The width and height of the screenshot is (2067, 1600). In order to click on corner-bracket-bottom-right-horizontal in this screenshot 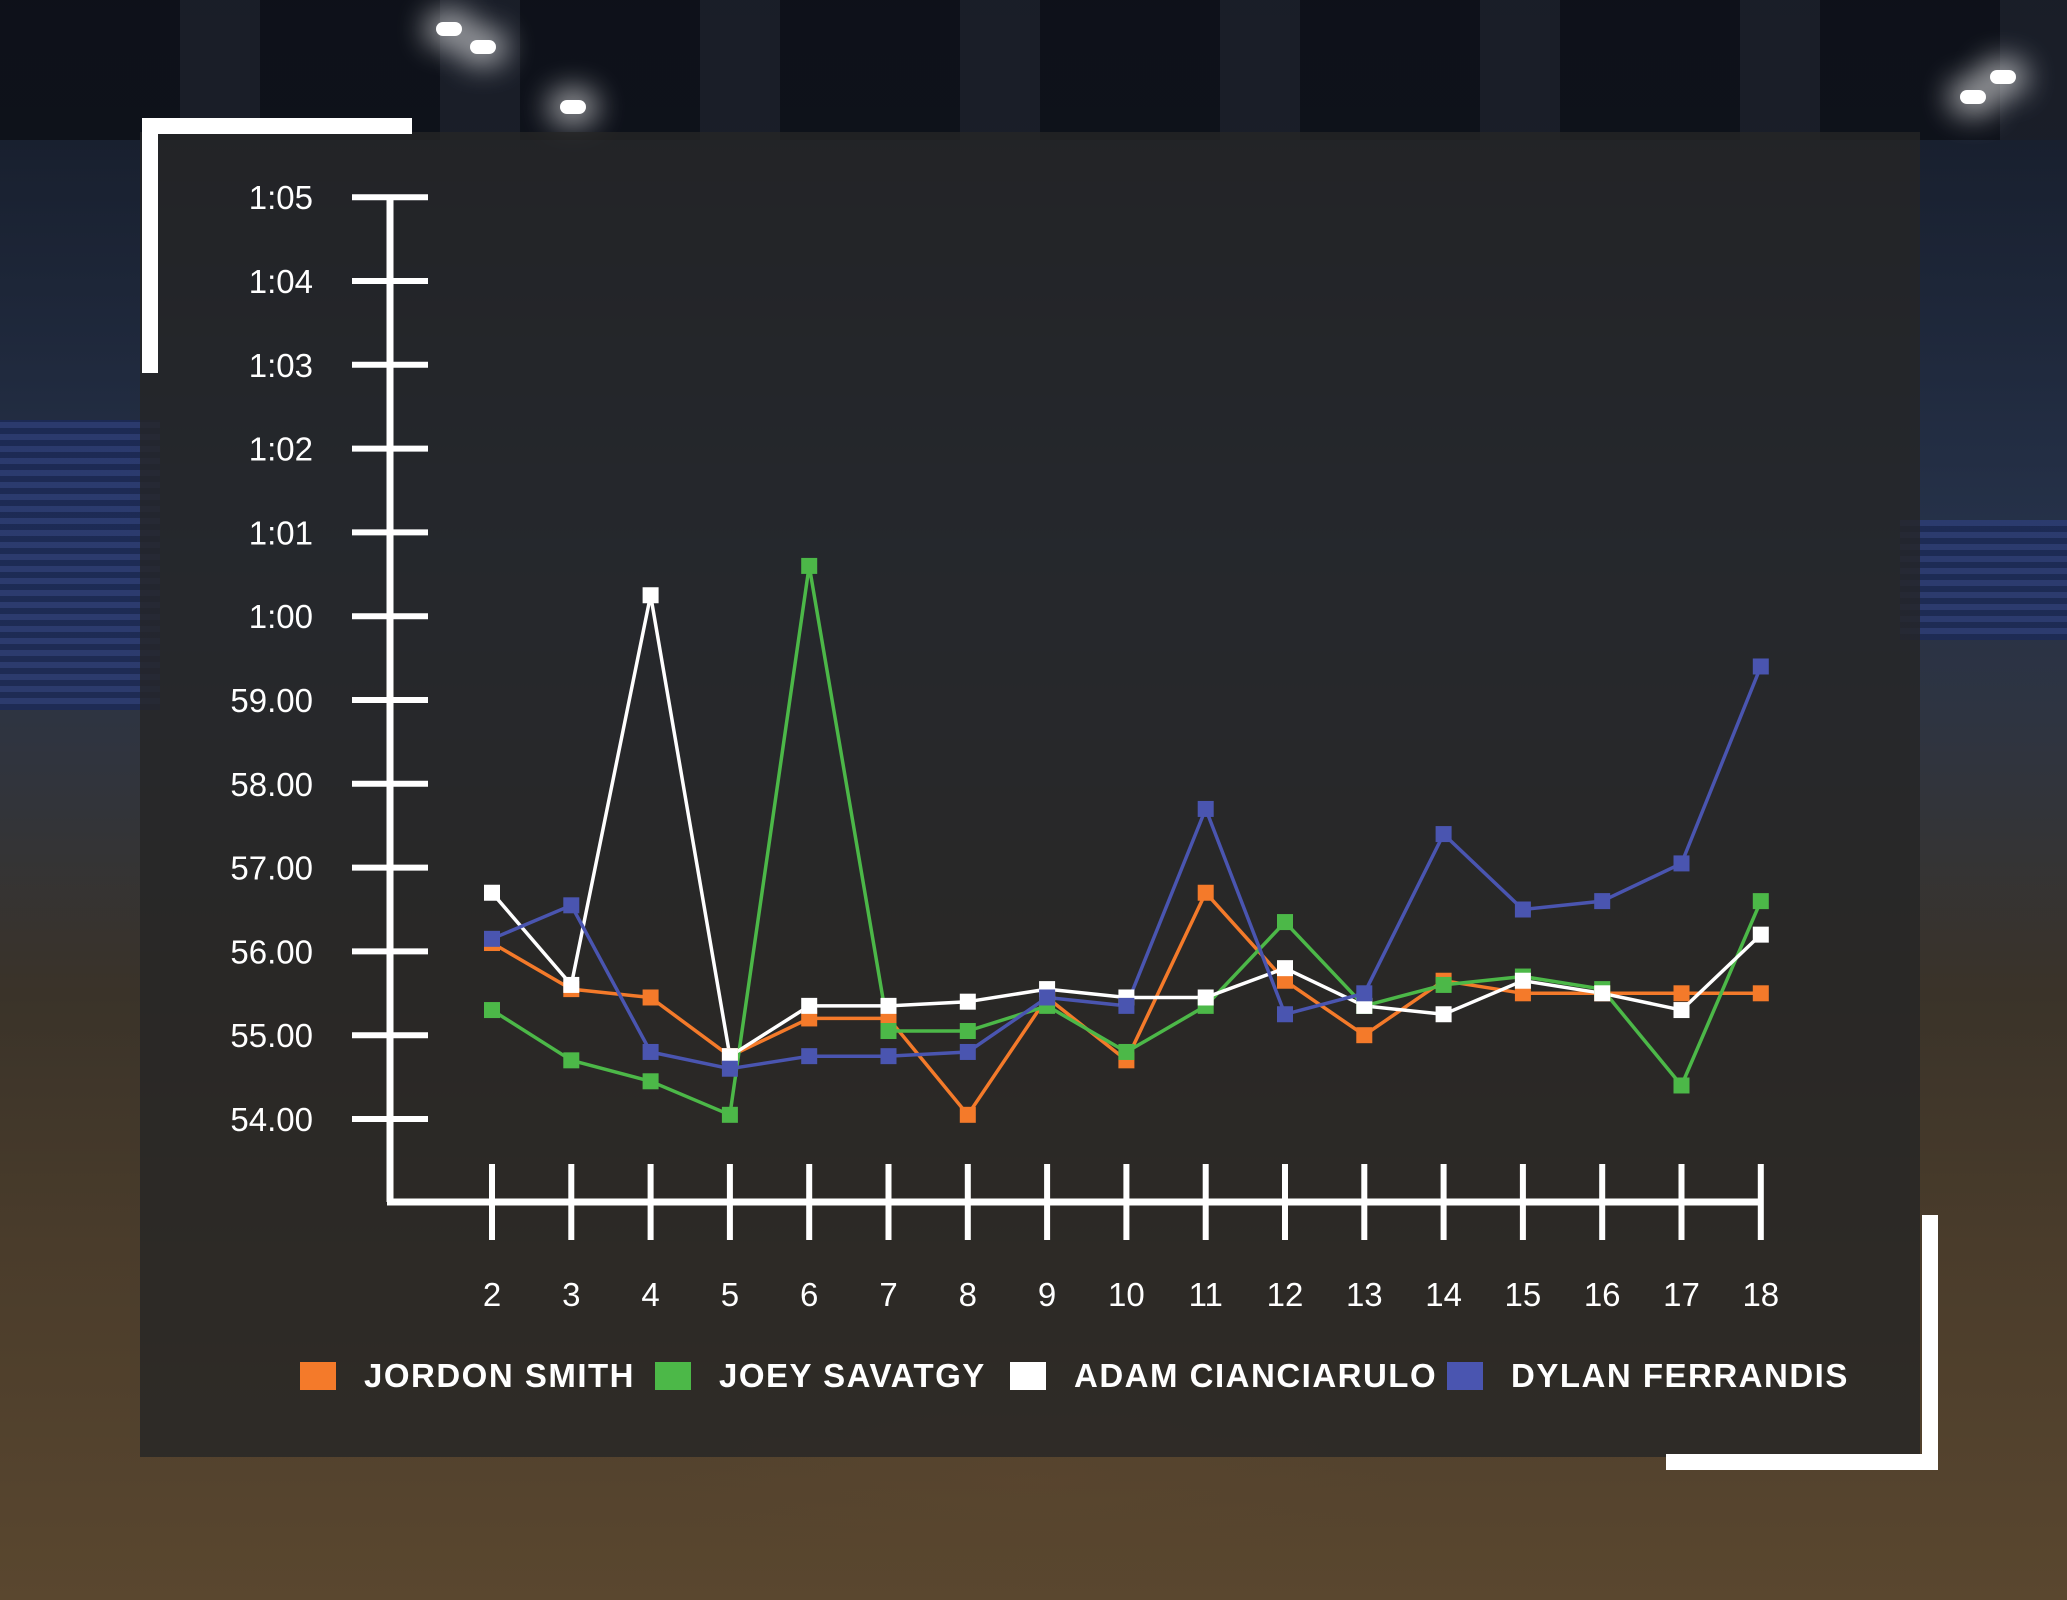, I will do `click(1802, 1462)`.